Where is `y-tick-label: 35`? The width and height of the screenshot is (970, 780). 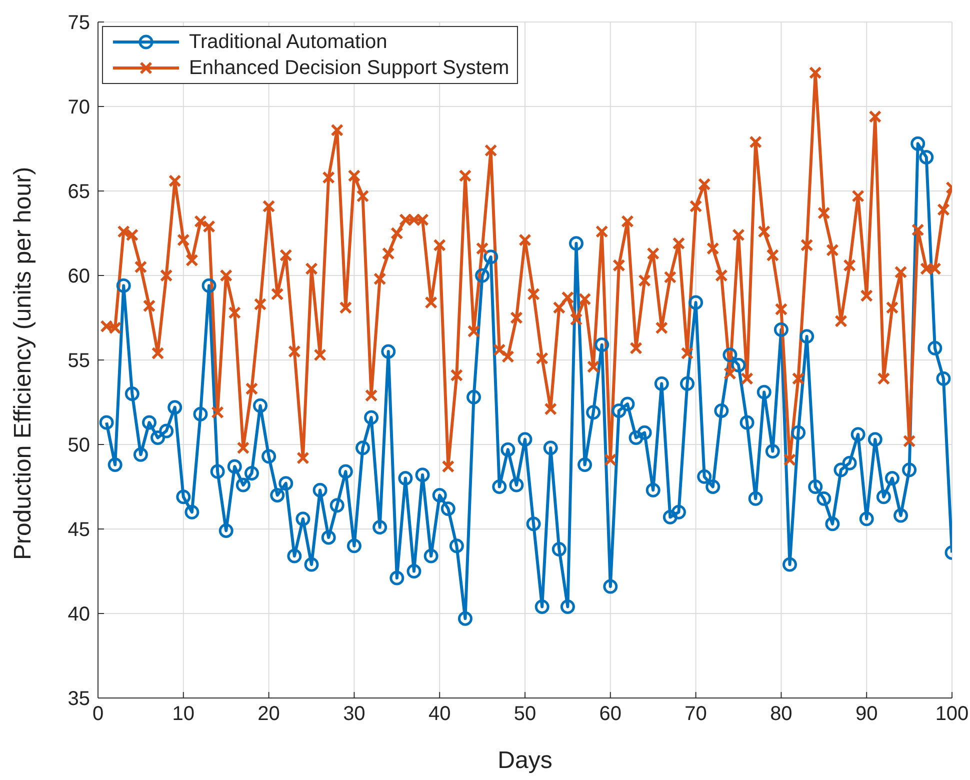
y-tick-label: 35 is located at coordinates (79, 699).